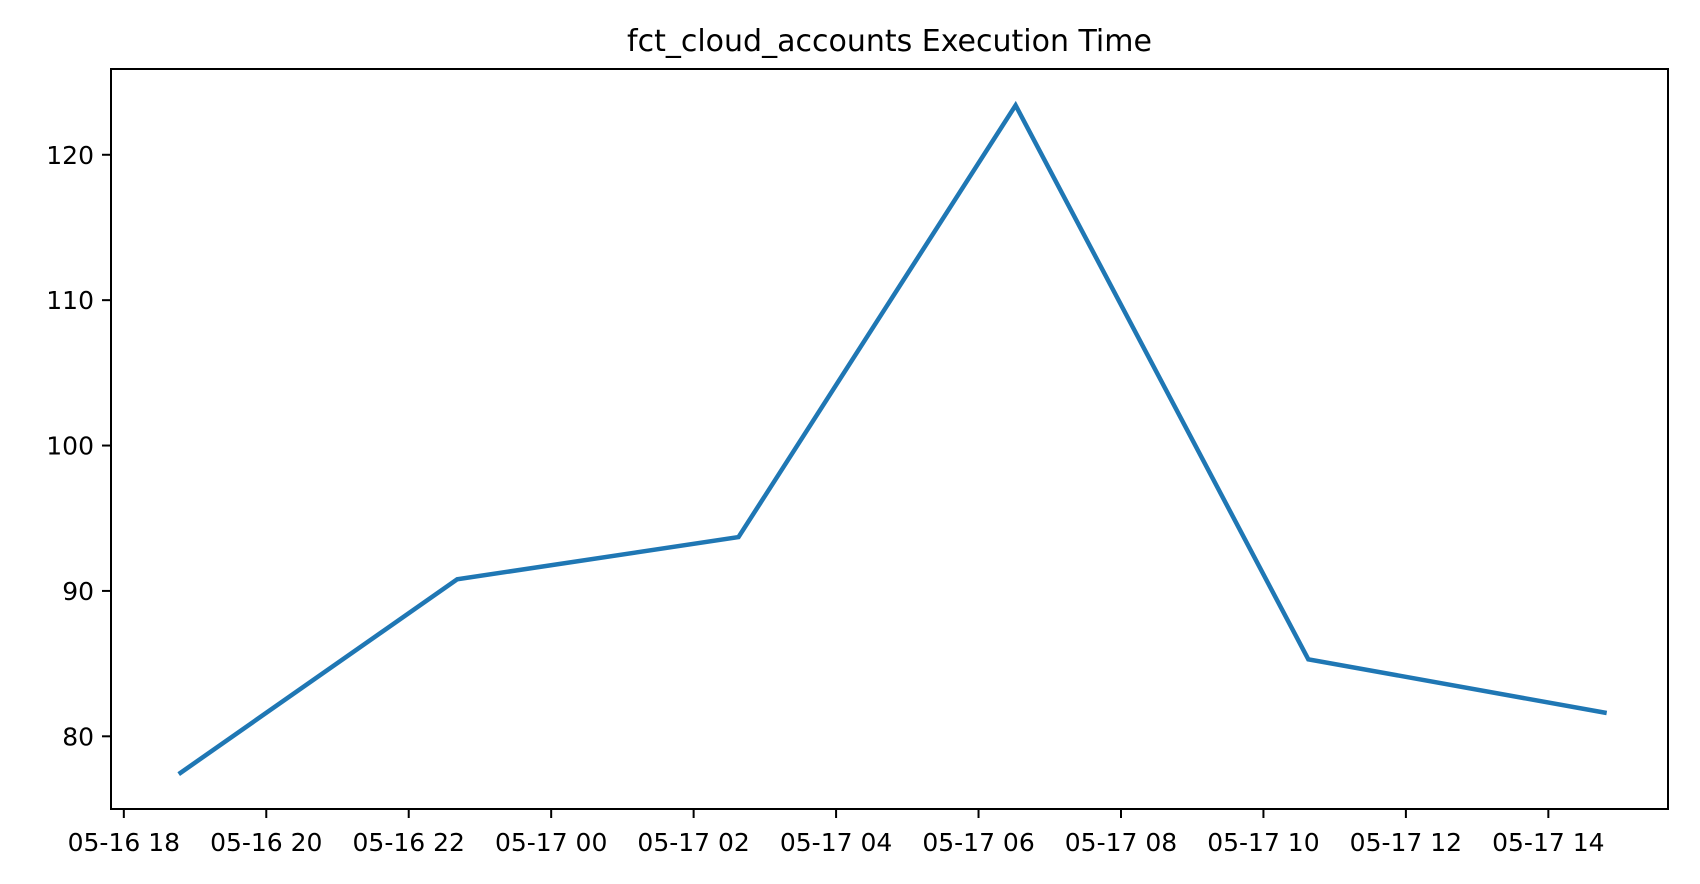 This screenshot has width=1700, height=884. What do you see at coordinates (70, 155) in the screenshot?
I see `y-tick-label: 120` at bounding box center [70, 155].